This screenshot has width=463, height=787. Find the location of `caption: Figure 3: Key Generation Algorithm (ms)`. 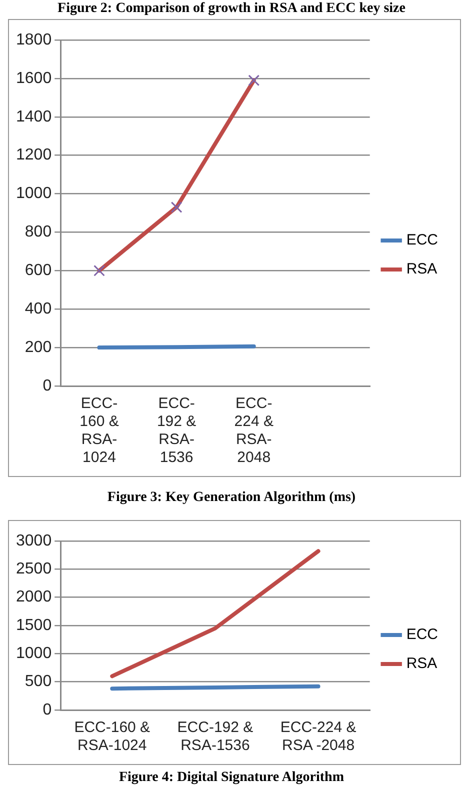

caption: Figure 3: Key Generation Algorithm (ms) is located at coordinates (231, 498).